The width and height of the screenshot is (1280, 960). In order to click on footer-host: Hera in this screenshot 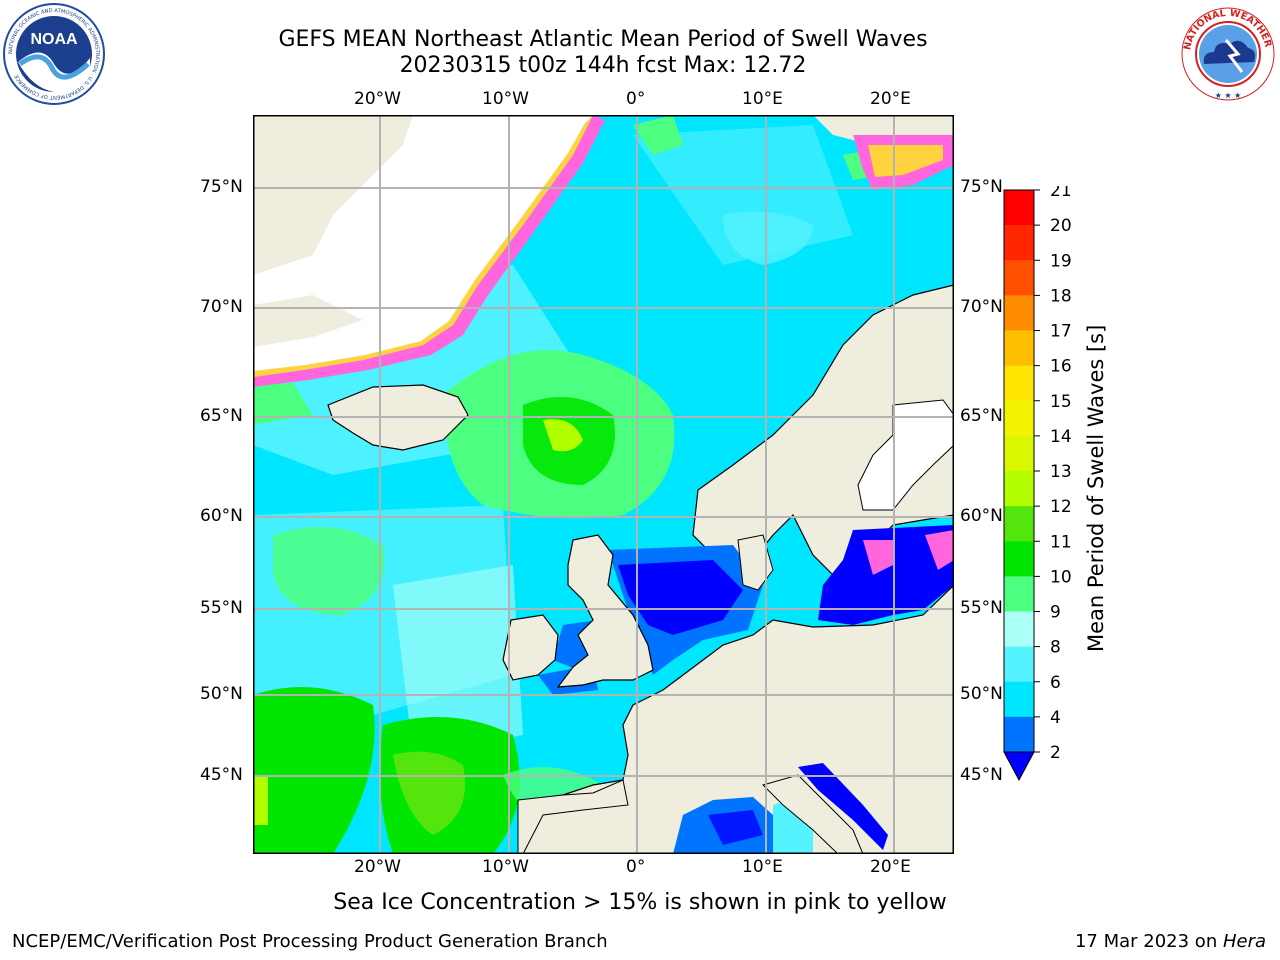, I will do `click(1244, 941)`.